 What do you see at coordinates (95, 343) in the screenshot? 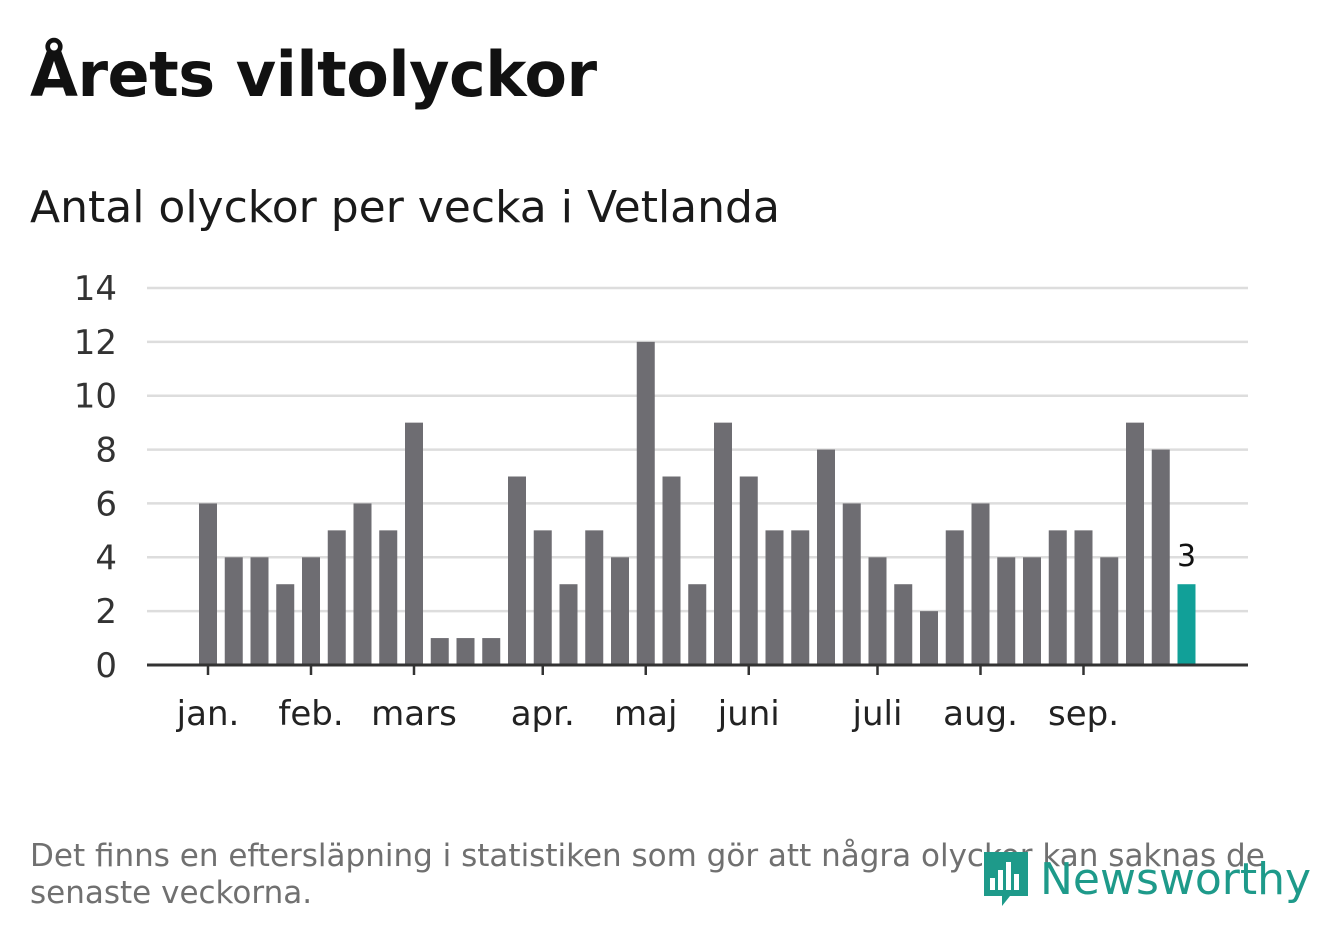
I see `y-tick-label: 12` at bounding box center [95, 343].